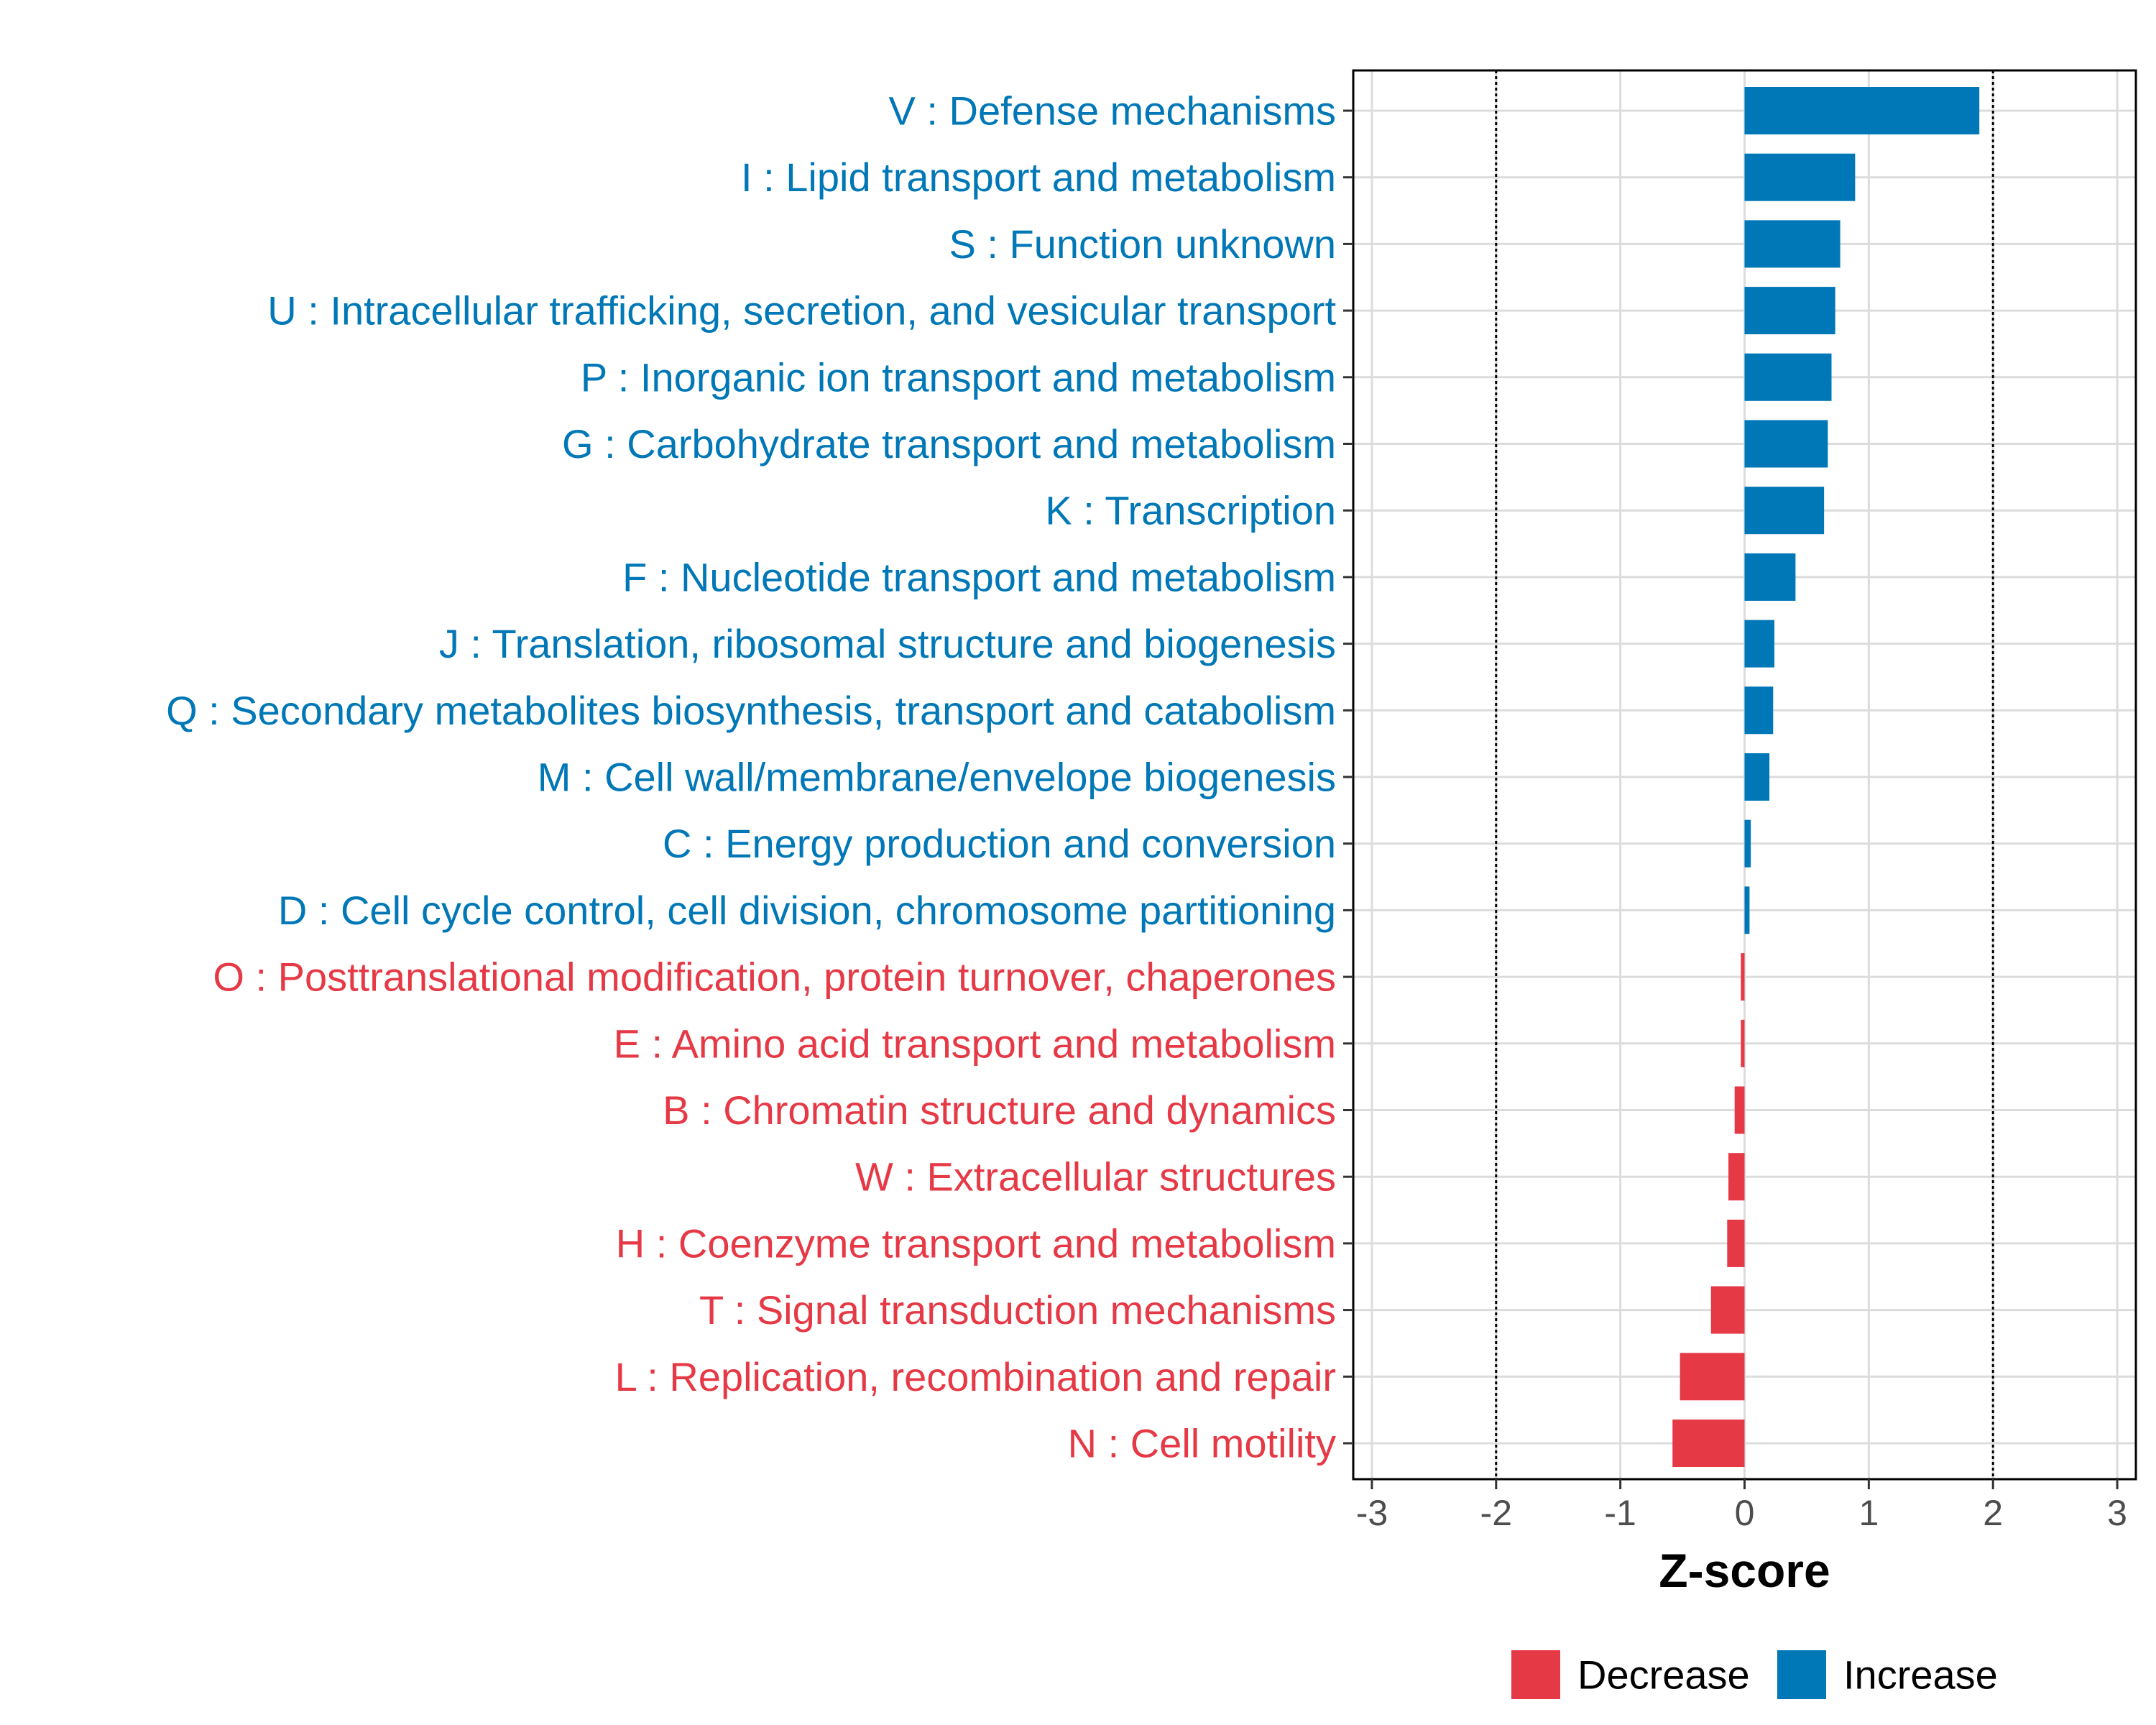 The width and height of the screenshot is (2156, 1725). What do you see at coordinates (1535, 1674) in the screenshot?
I see `legend-swatch-decrease` at bounding box center [1535, 1674].